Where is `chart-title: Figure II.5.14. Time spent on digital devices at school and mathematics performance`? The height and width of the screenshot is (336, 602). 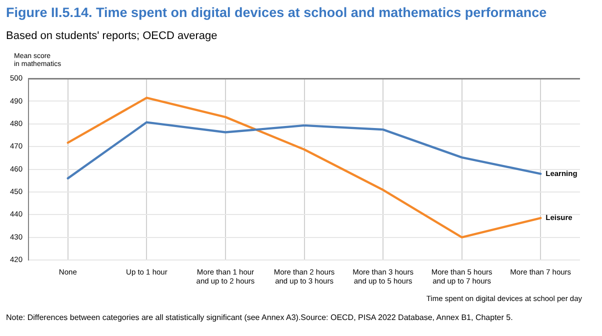 chart-title: Figure II.5.14. Time spent on digital devices at school and mathematics performance is located at coordinates (276, 12).